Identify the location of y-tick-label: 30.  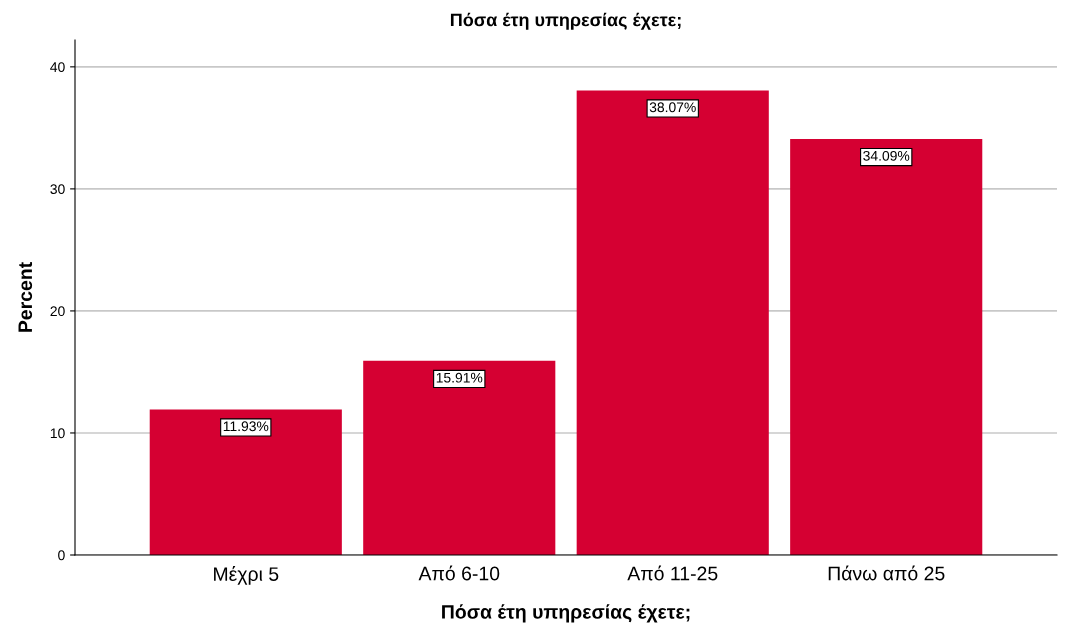
(57, 189).